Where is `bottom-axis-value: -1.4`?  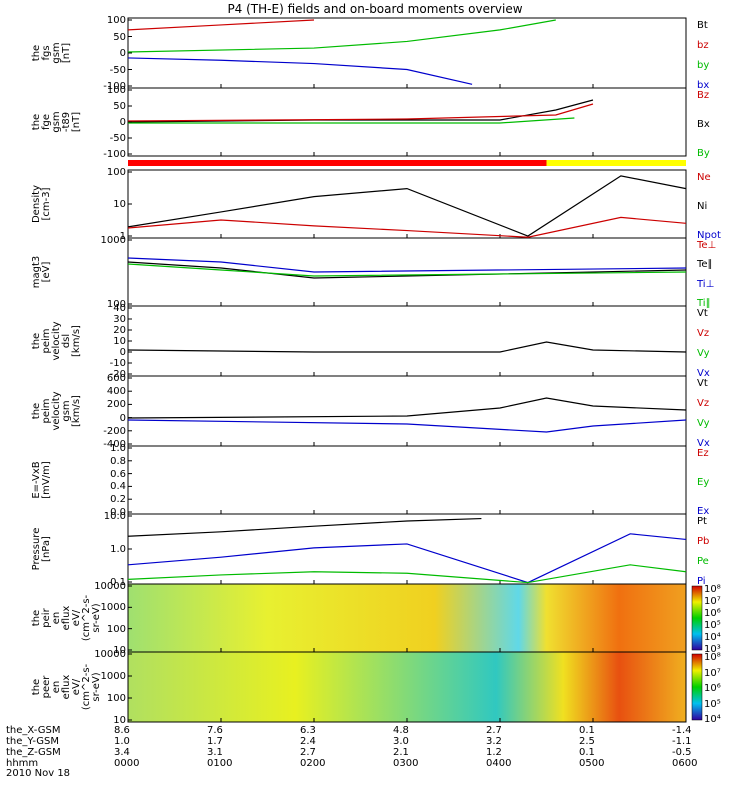 bottom-axis-value: -1.4 is located at coordinates (682, 730).